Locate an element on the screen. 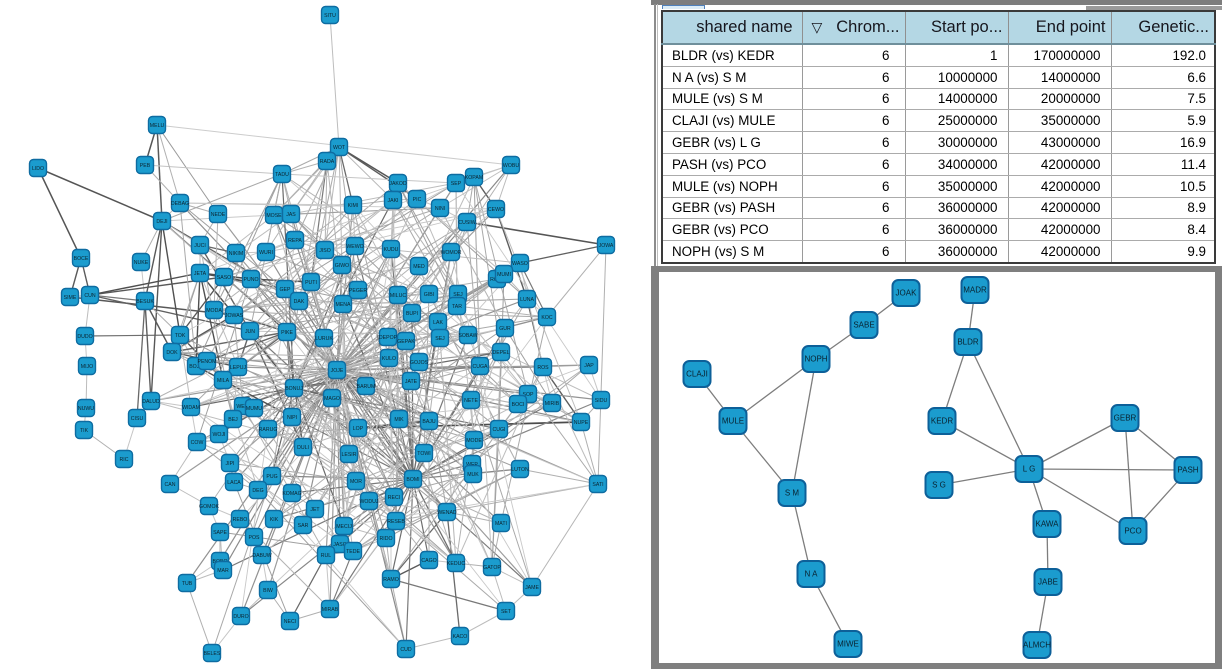 This screenshot has height=669, width=1222. svg-text: DULI is located at coordinates (303, 448).